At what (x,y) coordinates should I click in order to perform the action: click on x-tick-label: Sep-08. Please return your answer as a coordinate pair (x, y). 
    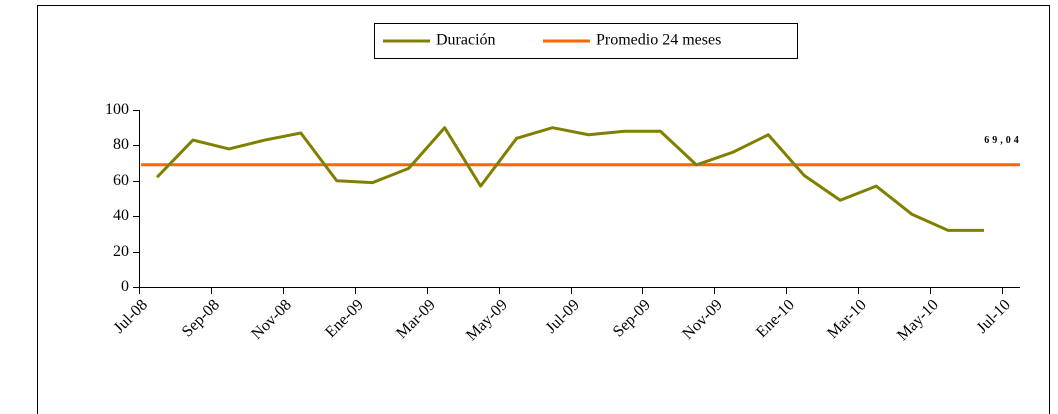
    Looking at the image, I should click on (201, 318).